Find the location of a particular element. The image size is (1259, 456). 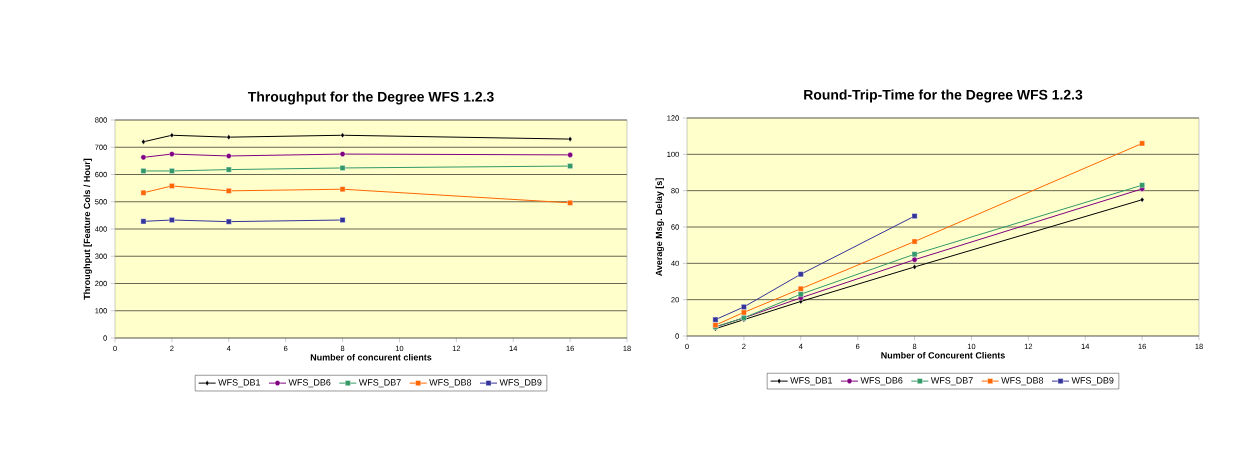

y-axis-title: Average Msg. Delay [s] is located at coordinates (659, 227).